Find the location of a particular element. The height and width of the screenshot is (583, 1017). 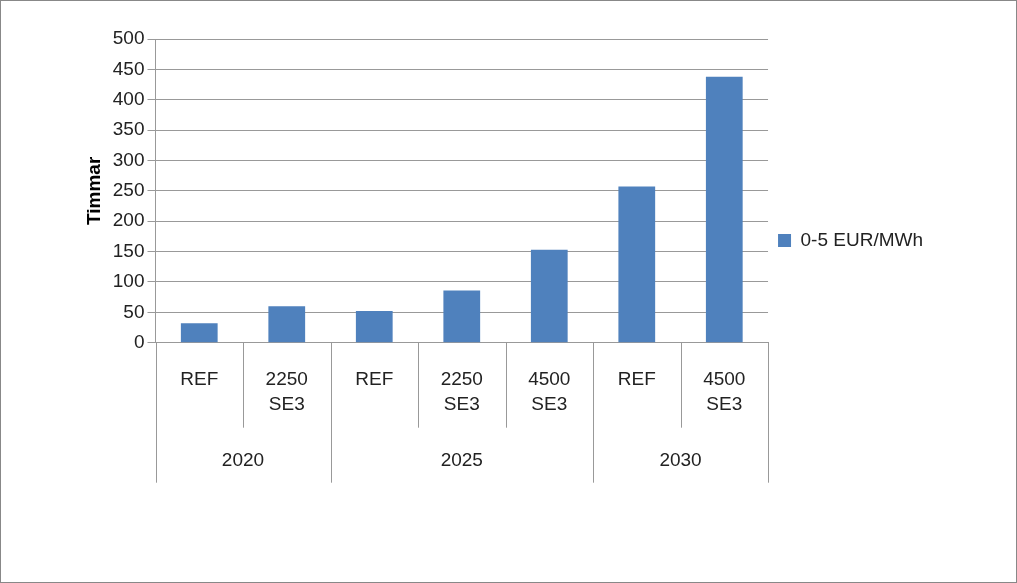

y-tick-label: 250 is located at coordinates (128, 190).